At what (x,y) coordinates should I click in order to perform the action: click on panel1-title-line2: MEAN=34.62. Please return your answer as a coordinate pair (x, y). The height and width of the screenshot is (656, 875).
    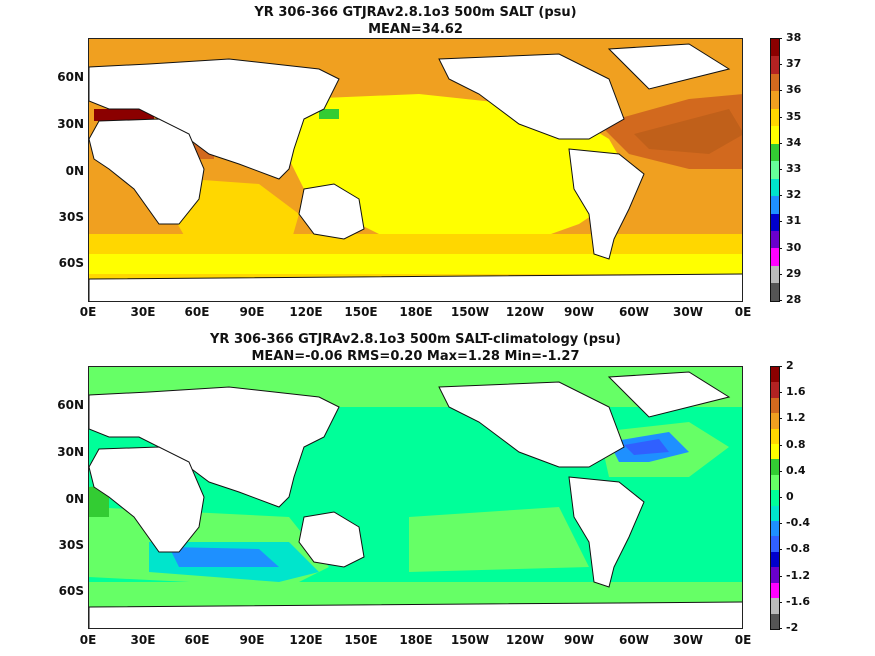
    Looking at the image, I should click on (415, 29).